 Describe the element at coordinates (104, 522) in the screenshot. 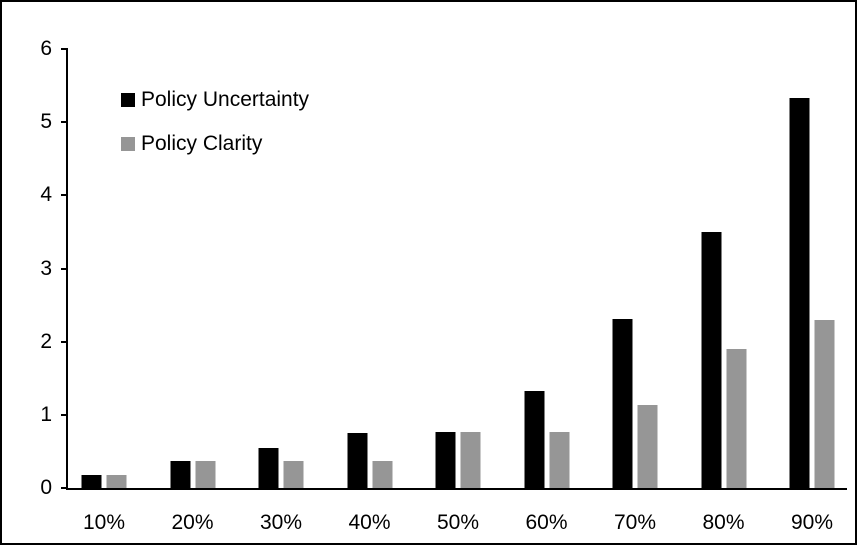

I see `x-tick-label: 10%` at that location.